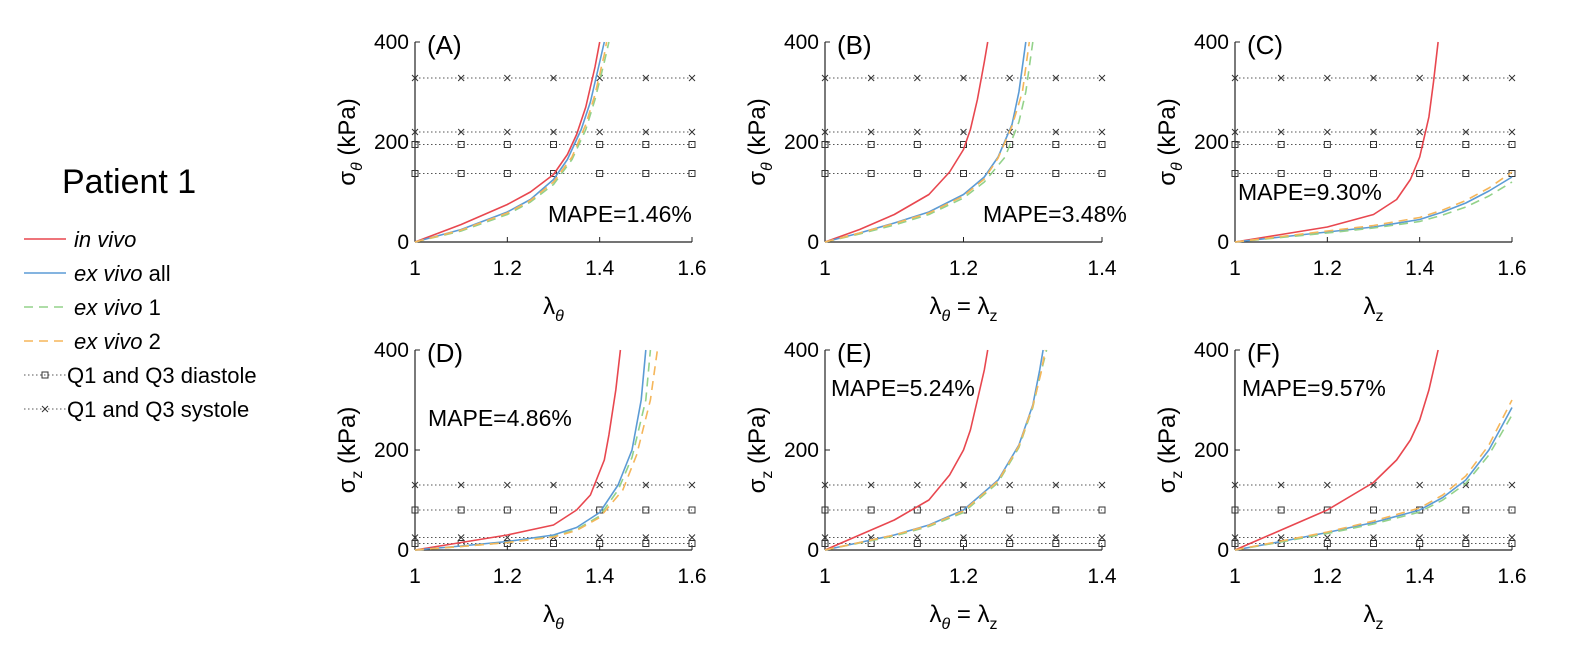 The height and width of the screenshot is (651, 1587). I want to click on legend-label-italic: ex vivo, so click(108, 273).